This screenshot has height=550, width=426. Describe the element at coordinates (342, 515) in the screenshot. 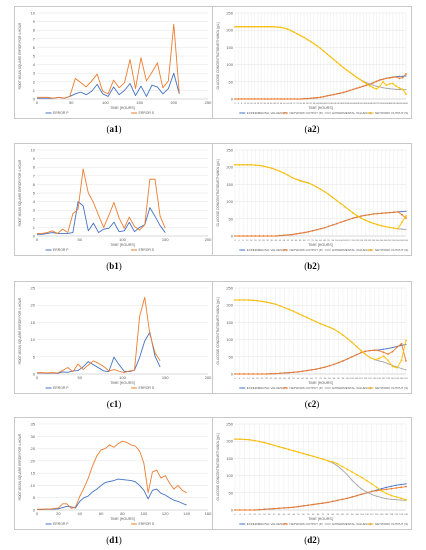

I see `x-tick-label: 88` at that location.